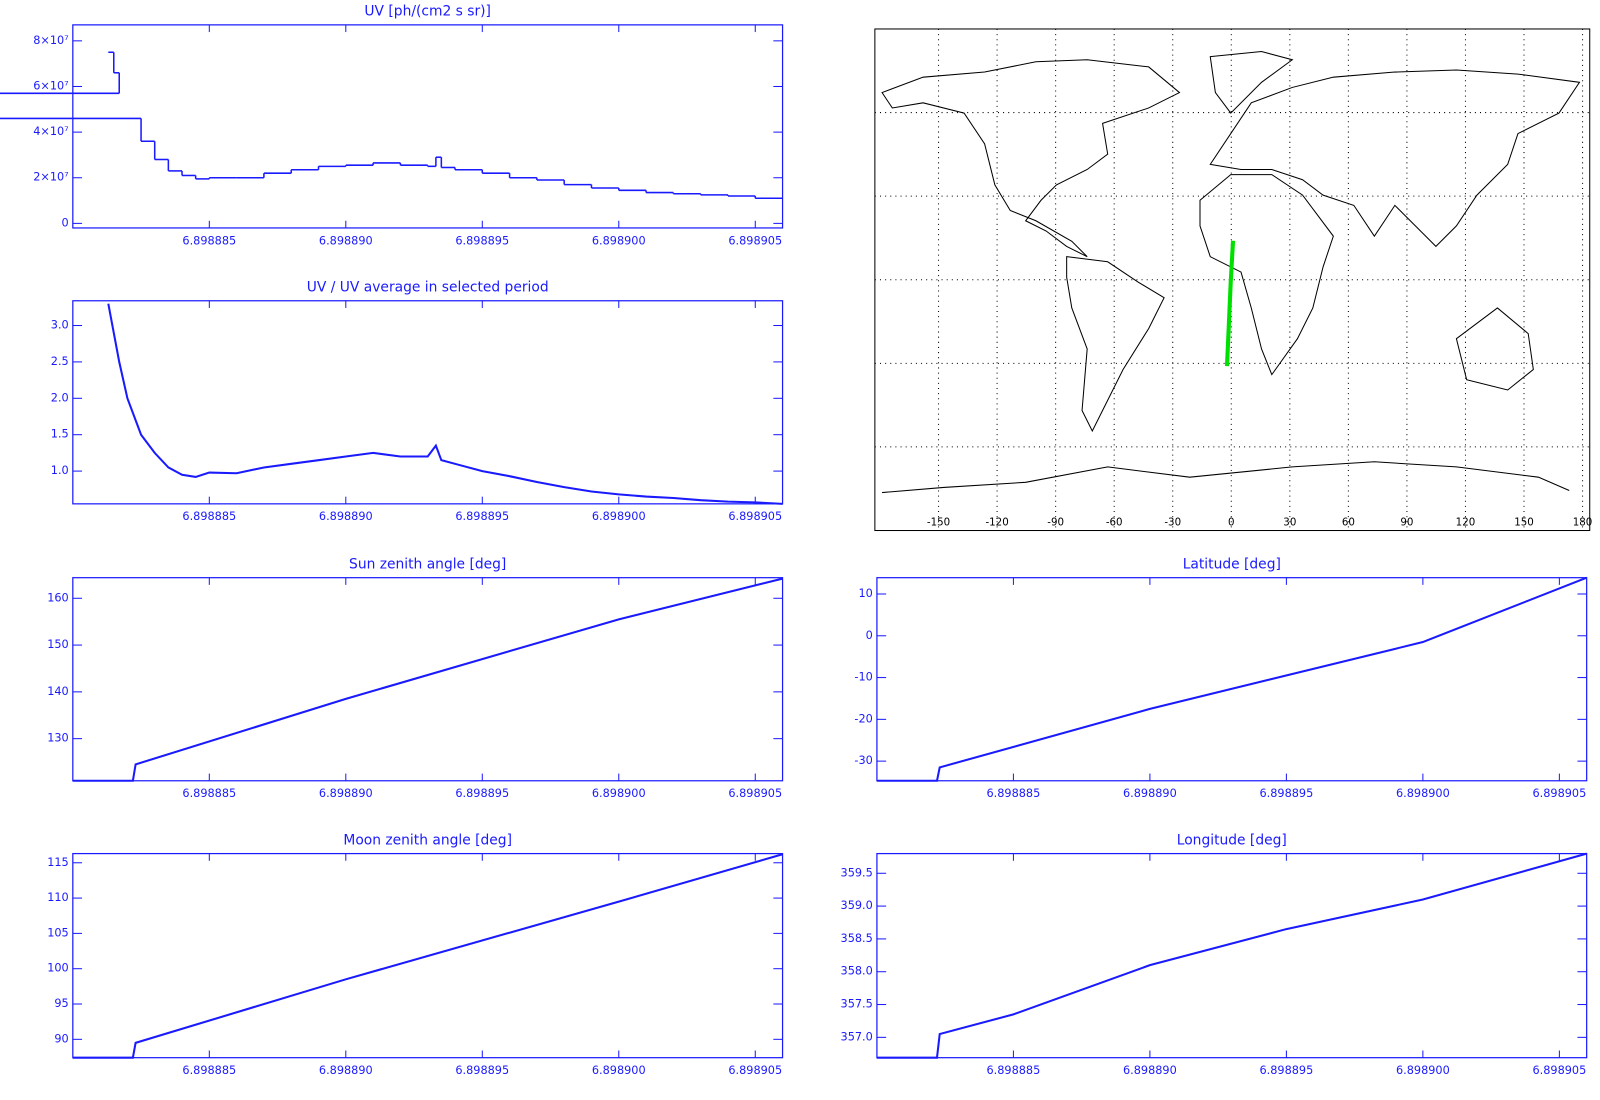 This screenshot has width=1600, height=1100. I want to click on x-tick-label: 90, so click(1406, 522).